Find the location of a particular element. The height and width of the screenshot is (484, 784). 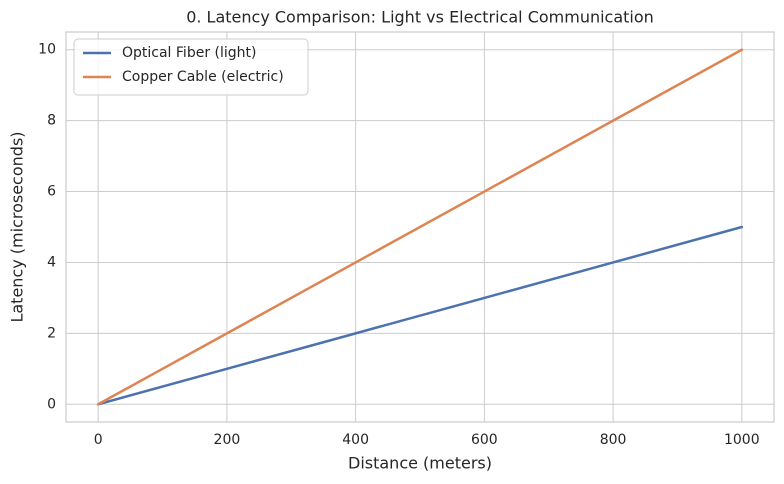

y-tick-label: 0 is located at coordinates (51, 404).